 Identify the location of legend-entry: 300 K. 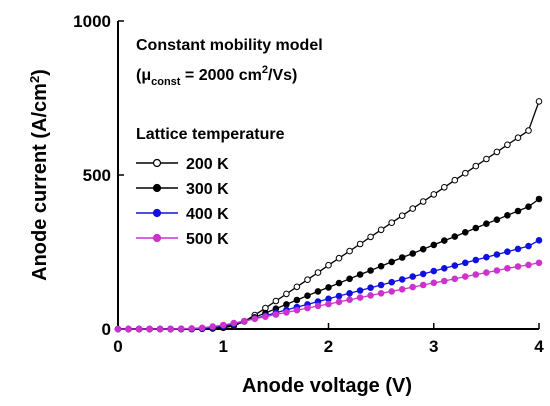
(182, 189).